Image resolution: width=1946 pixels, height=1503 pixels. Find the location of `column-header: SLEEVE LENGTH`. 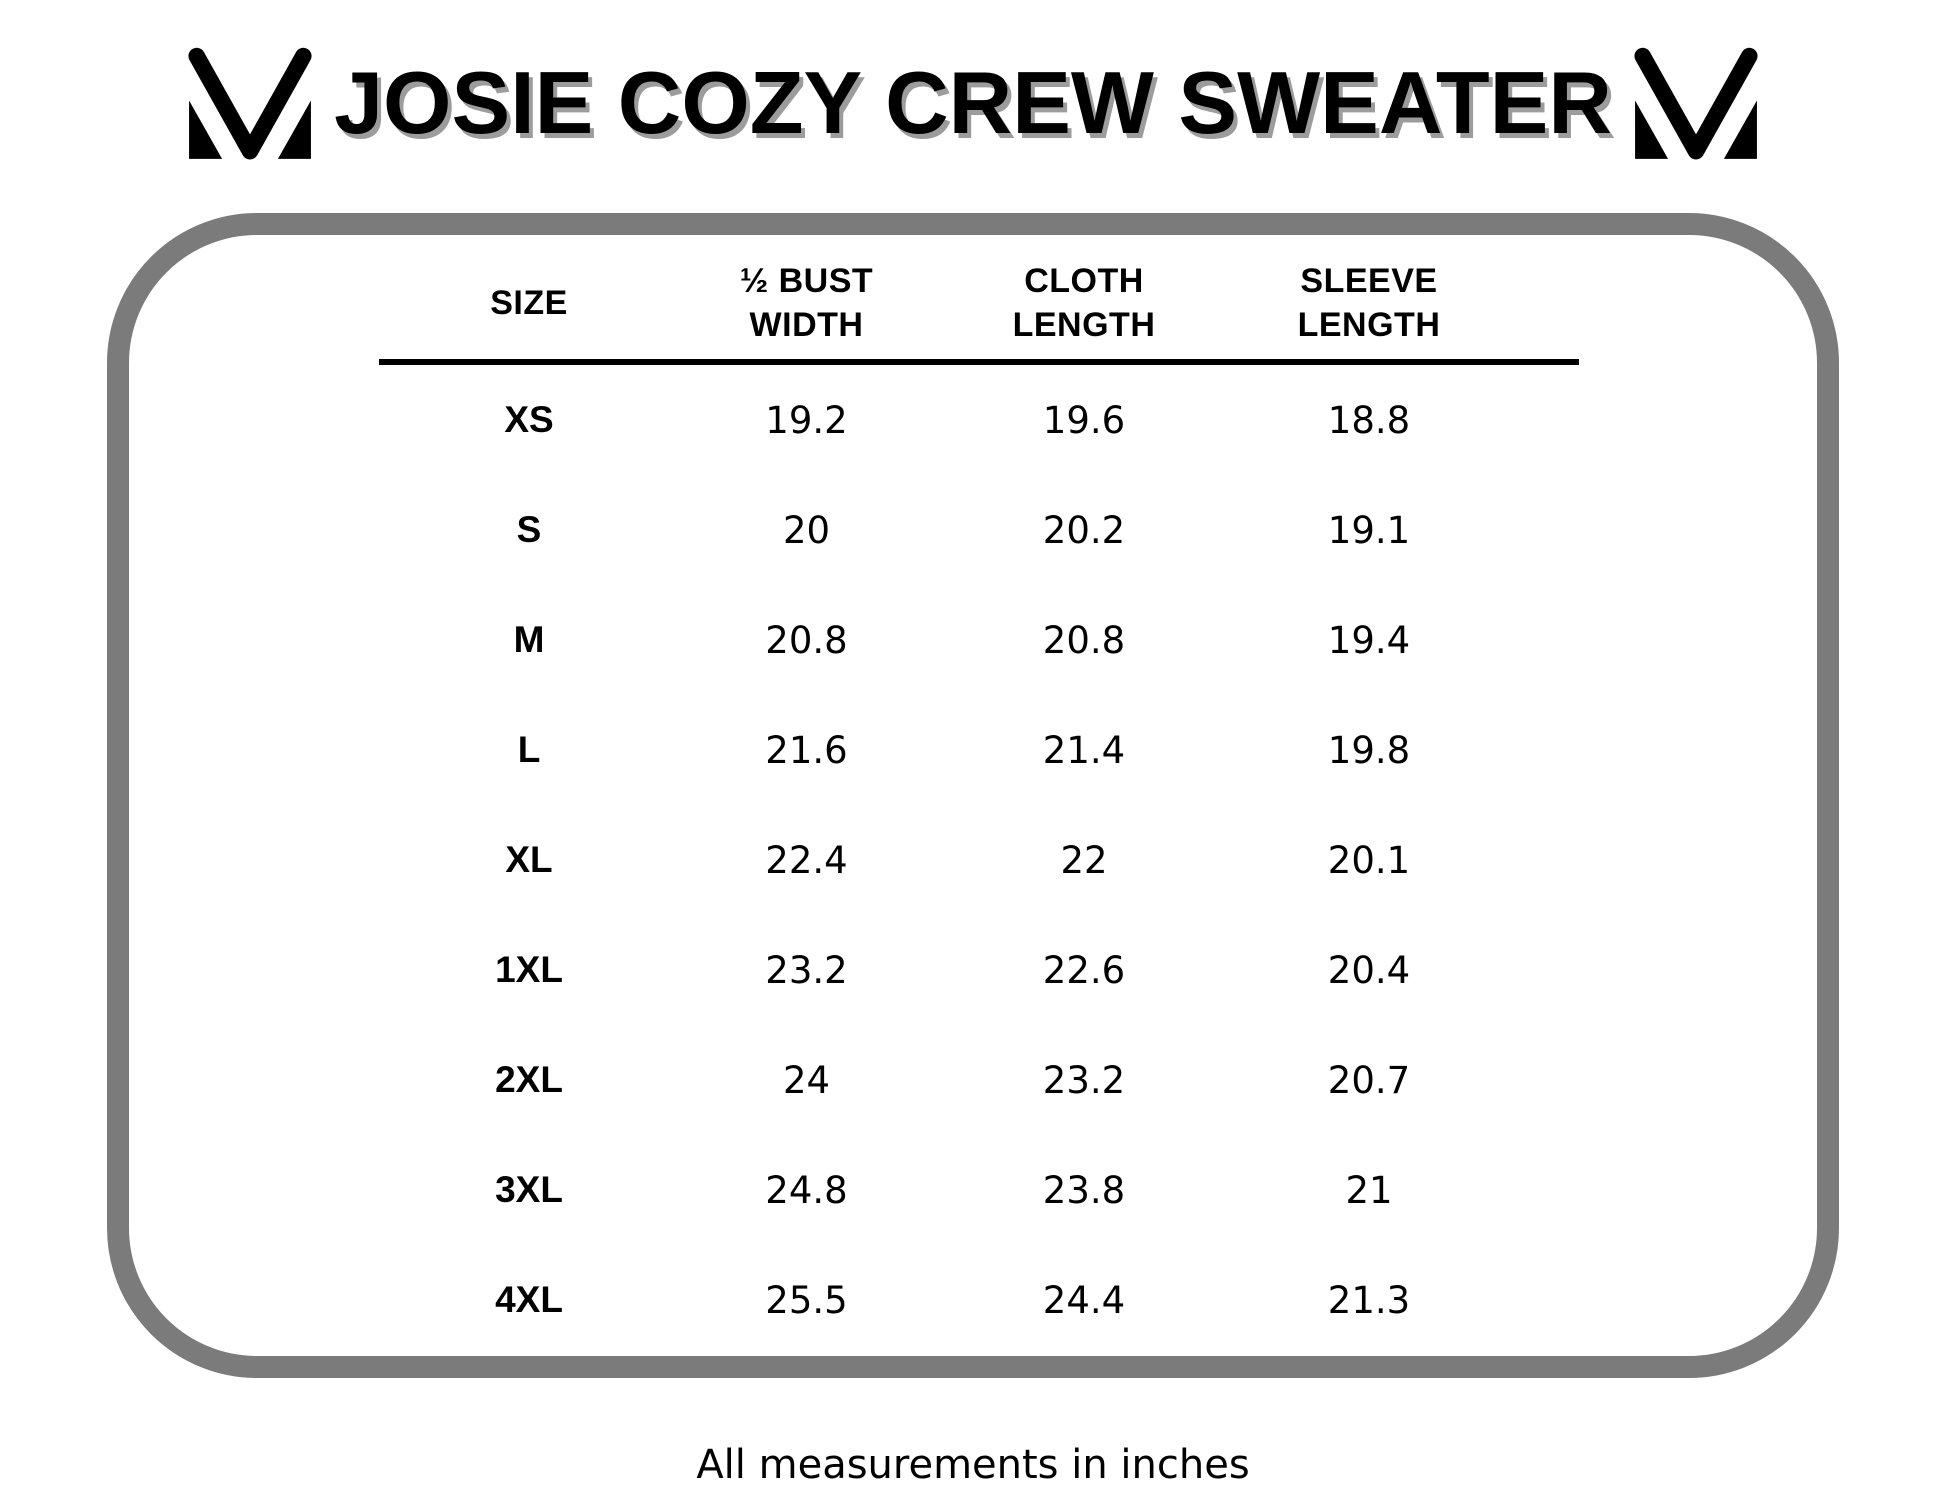

column-header: SLEEVE LENGTH is located at coordinates (1369, 302).